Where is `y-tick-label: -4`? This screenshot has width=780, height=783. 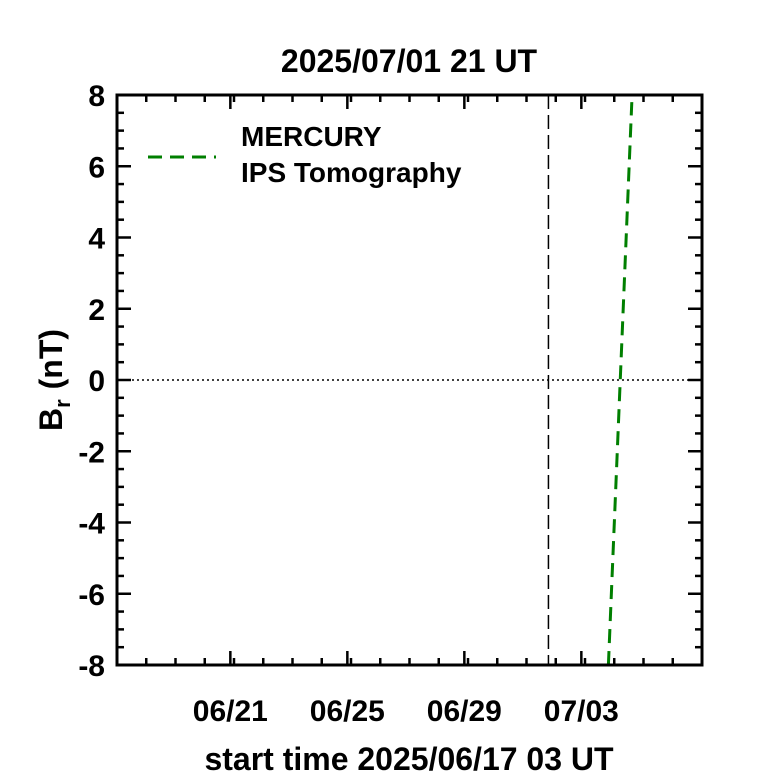 y-tick-label: -4 is located at coordinates (91, 524).